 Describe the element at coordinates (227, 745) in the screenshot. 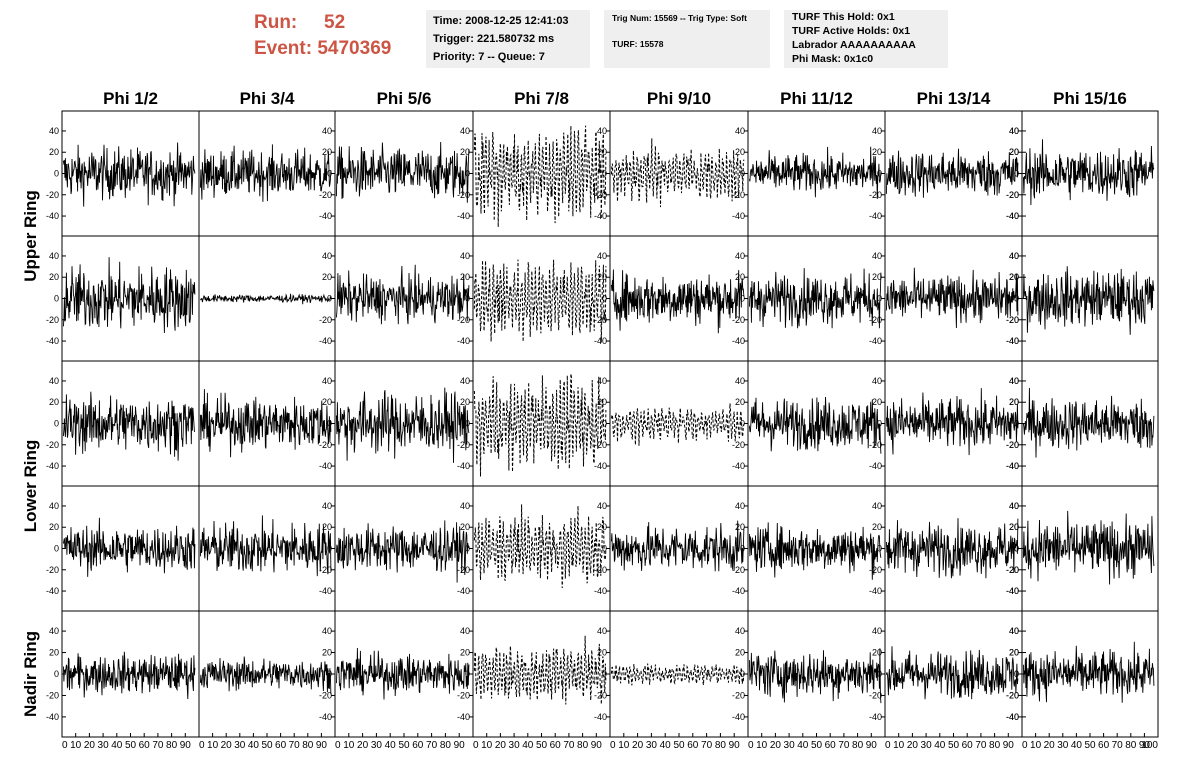

I see `x-tick-label: 20` at that location.